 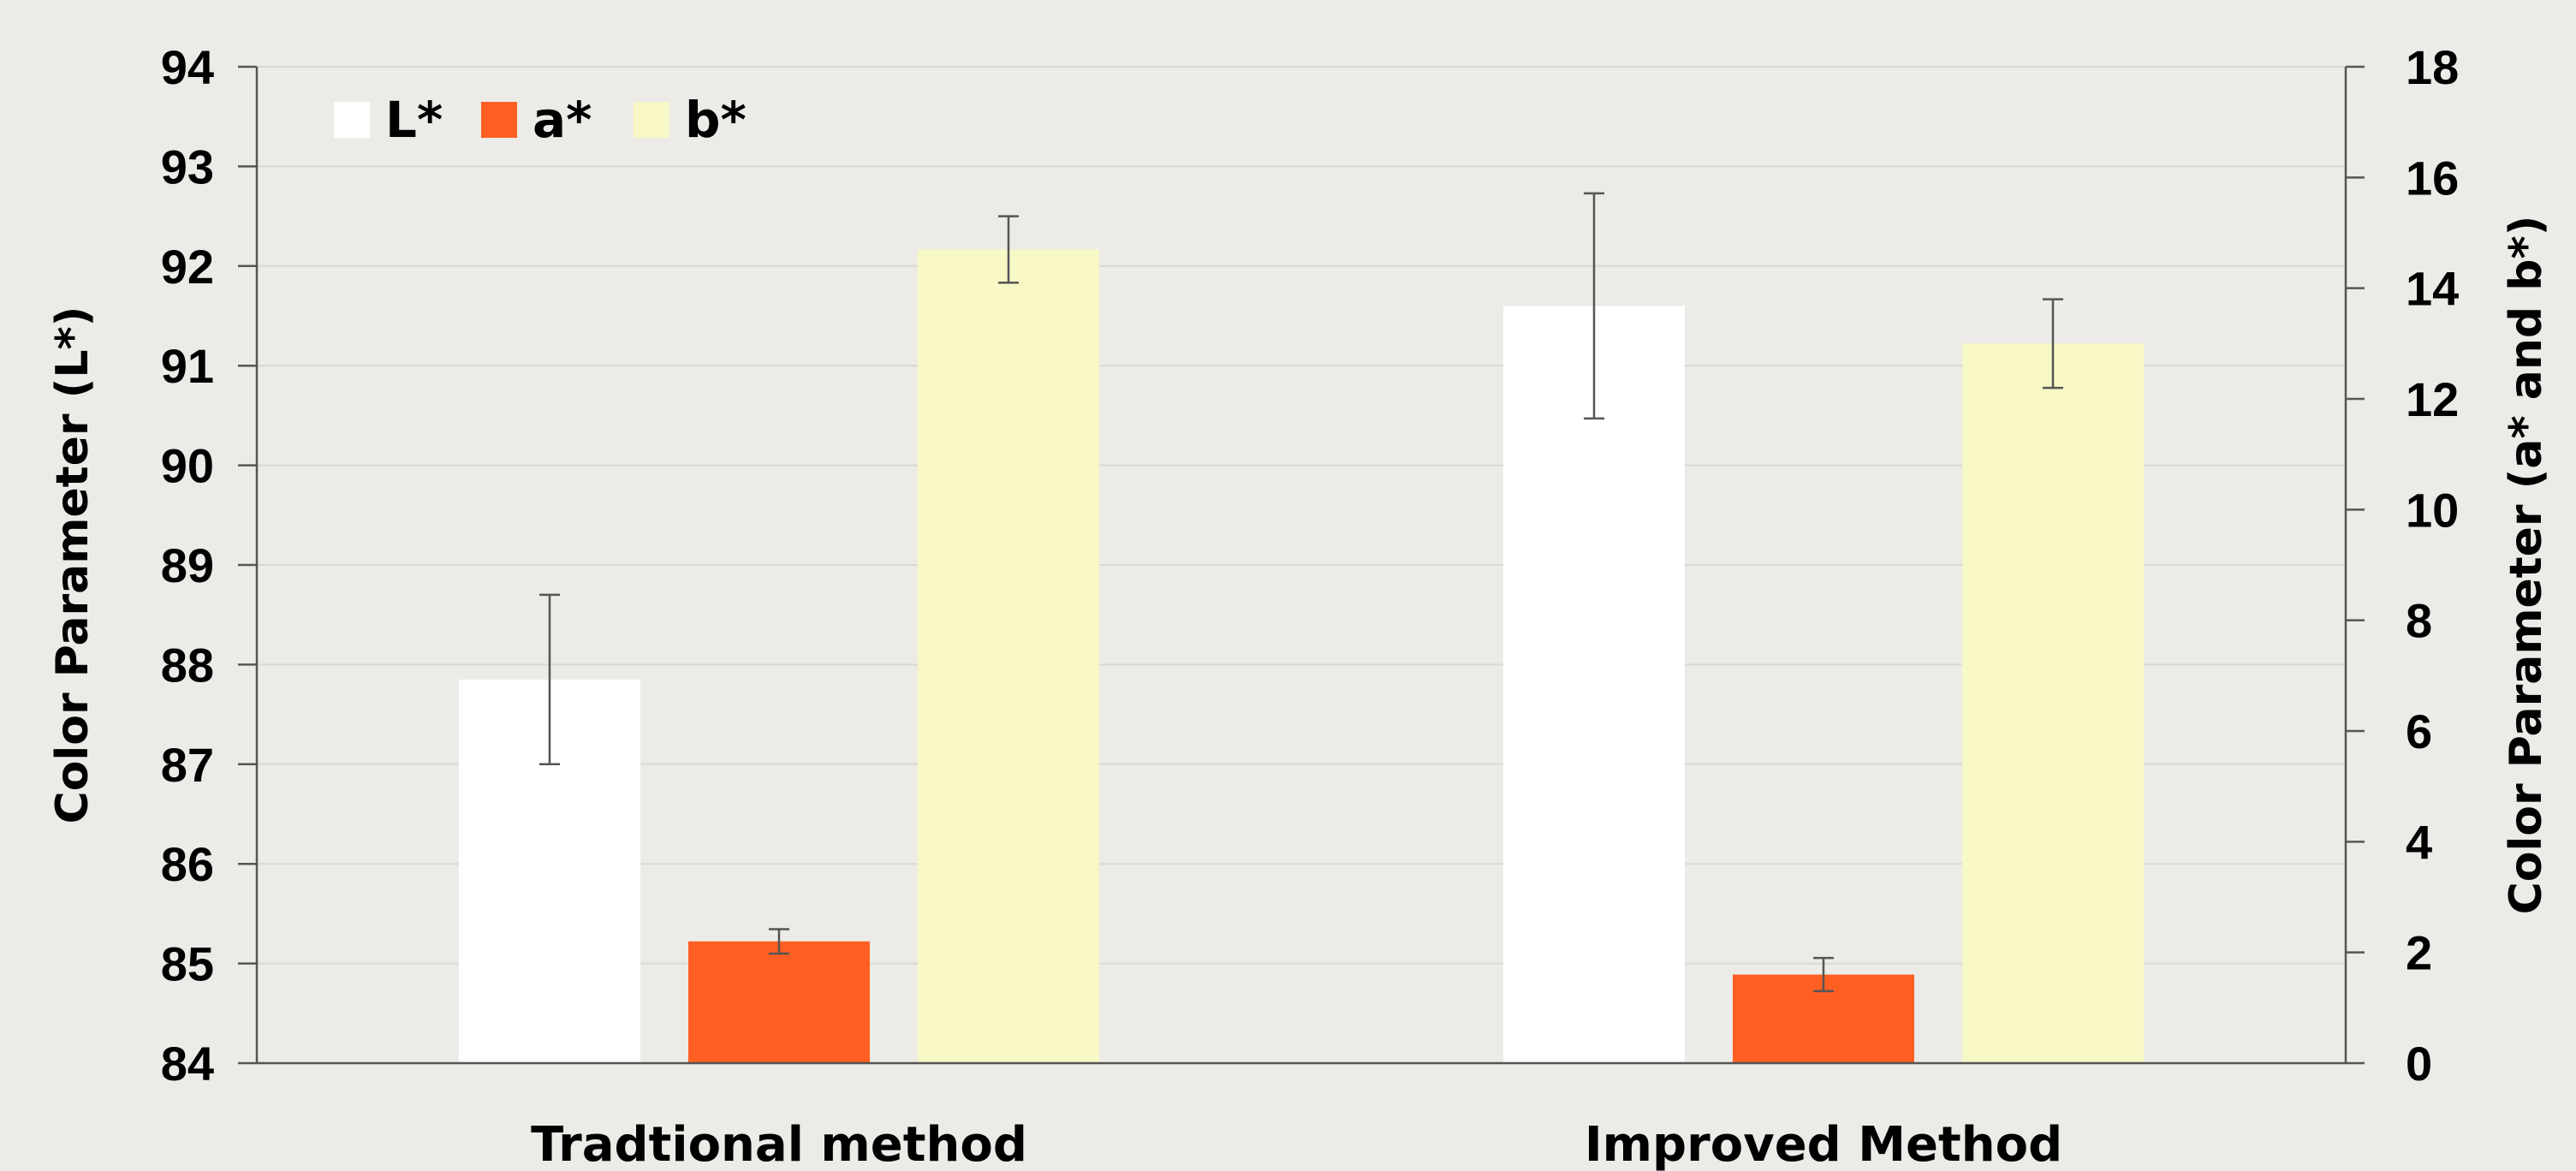 What do you see at coordinates (414, 120) in the screenshot?
I see `legend-label: L*` at bounding box center [414, 120].